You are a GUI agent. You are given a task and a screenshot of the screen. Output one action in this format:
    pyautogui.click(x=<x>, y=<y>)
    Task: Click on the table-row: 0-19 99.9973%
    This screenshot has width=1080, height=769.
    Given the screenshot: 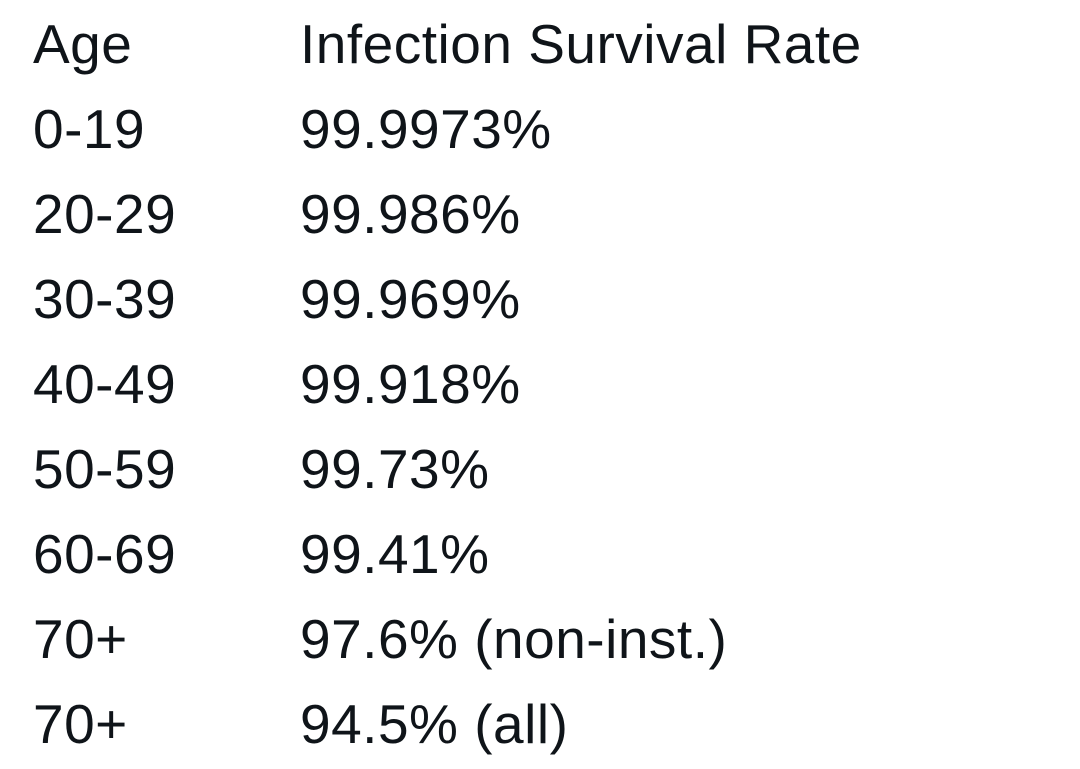 What is the action you would take?
    pyautogui.click(x=556, y=129)
    